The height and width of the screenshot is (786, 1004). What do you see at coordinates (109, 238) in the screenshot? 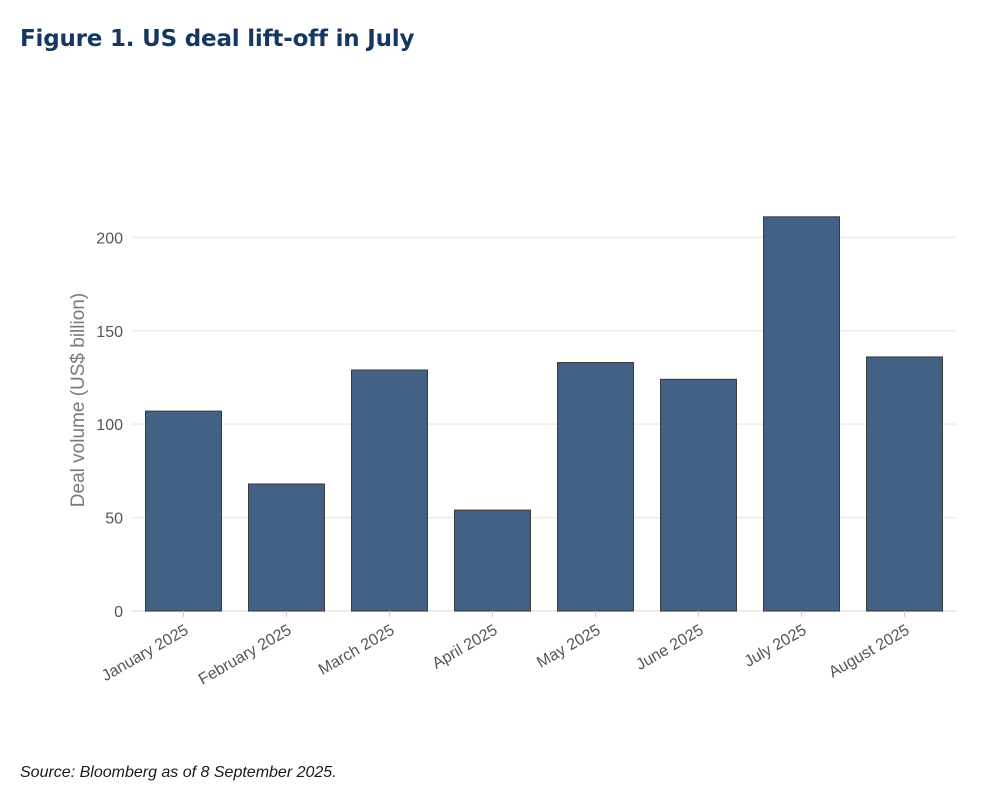
I see `y-tick-label: 200` at bounding box center [109, 238].